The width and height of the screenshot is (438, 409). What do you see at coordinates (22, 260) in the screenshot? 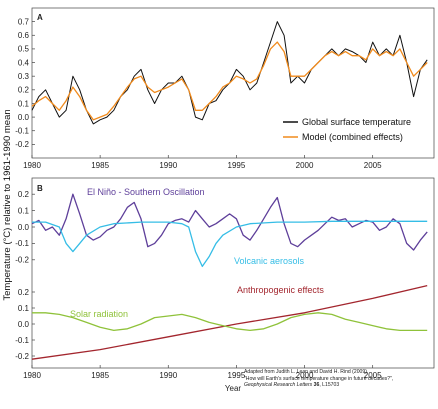
I see `y-tick-label-b-upper: -0.2` at bounding box center [22, 260].